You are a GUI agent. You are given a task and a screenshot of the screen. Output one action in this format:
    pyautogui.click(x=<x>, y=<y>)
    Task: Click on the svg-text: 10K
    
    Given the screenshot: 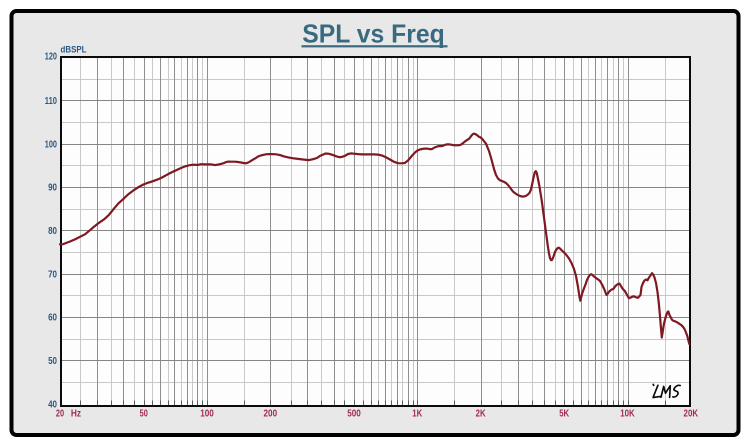 What is the action you would take?
    pyautogui.click(x=627, y=414)
    